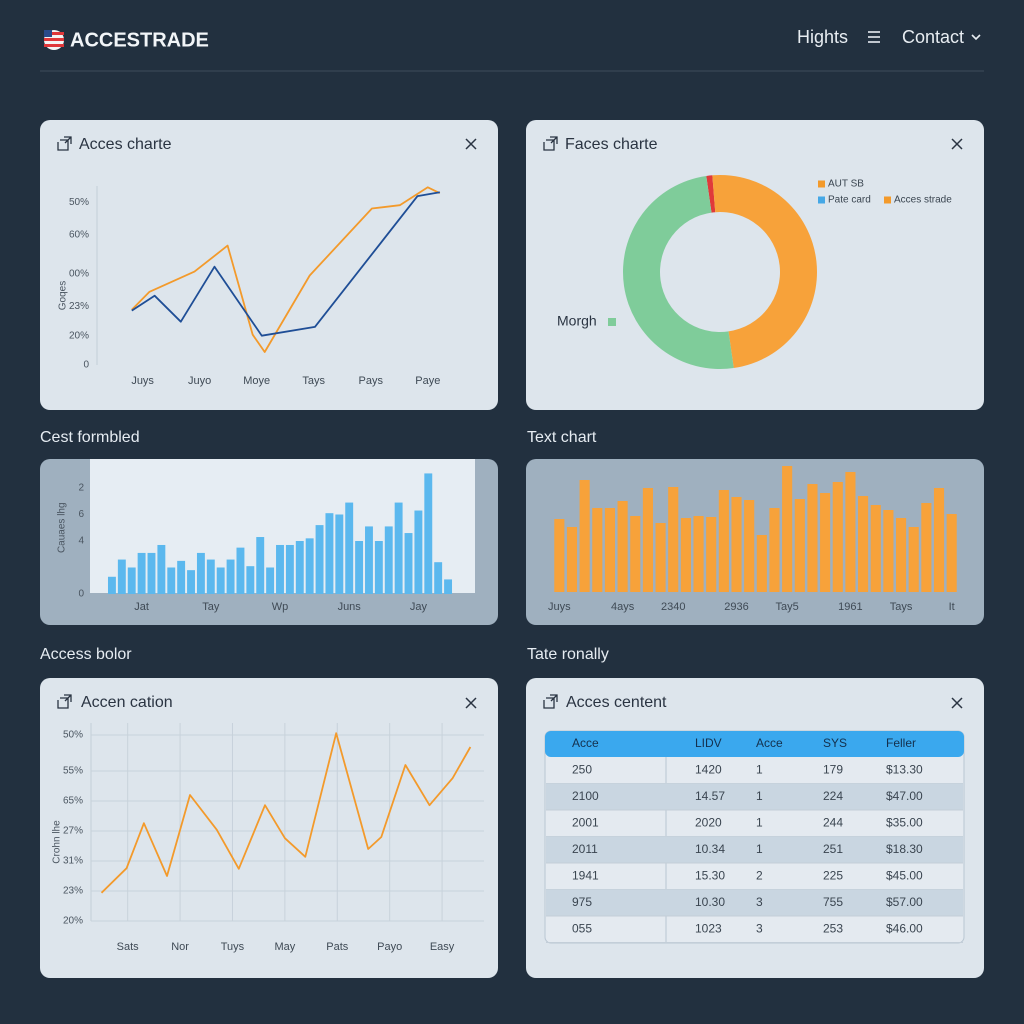 The image size is (1024, 1024). Describe the element at coordinates (769, 743) in the screenshot. I see `table-header-cell: Acce` at that location.